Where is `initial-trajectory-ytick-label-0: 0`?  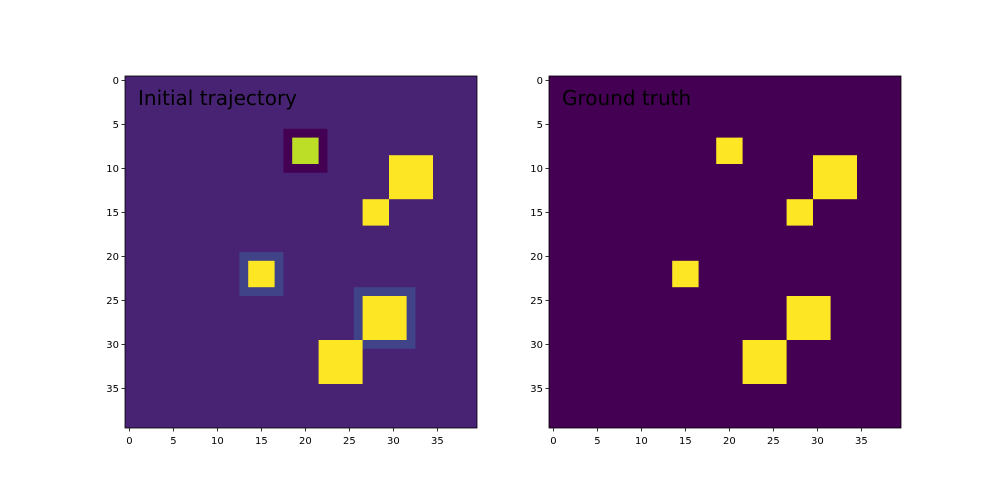 initial-trajectory-ytick-label-0: 0 is located at coordinates (116, 81).